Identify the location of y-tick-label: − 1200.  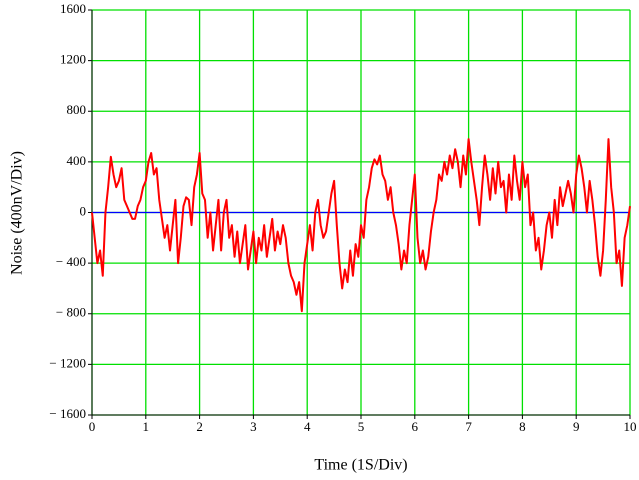
(67, 362).